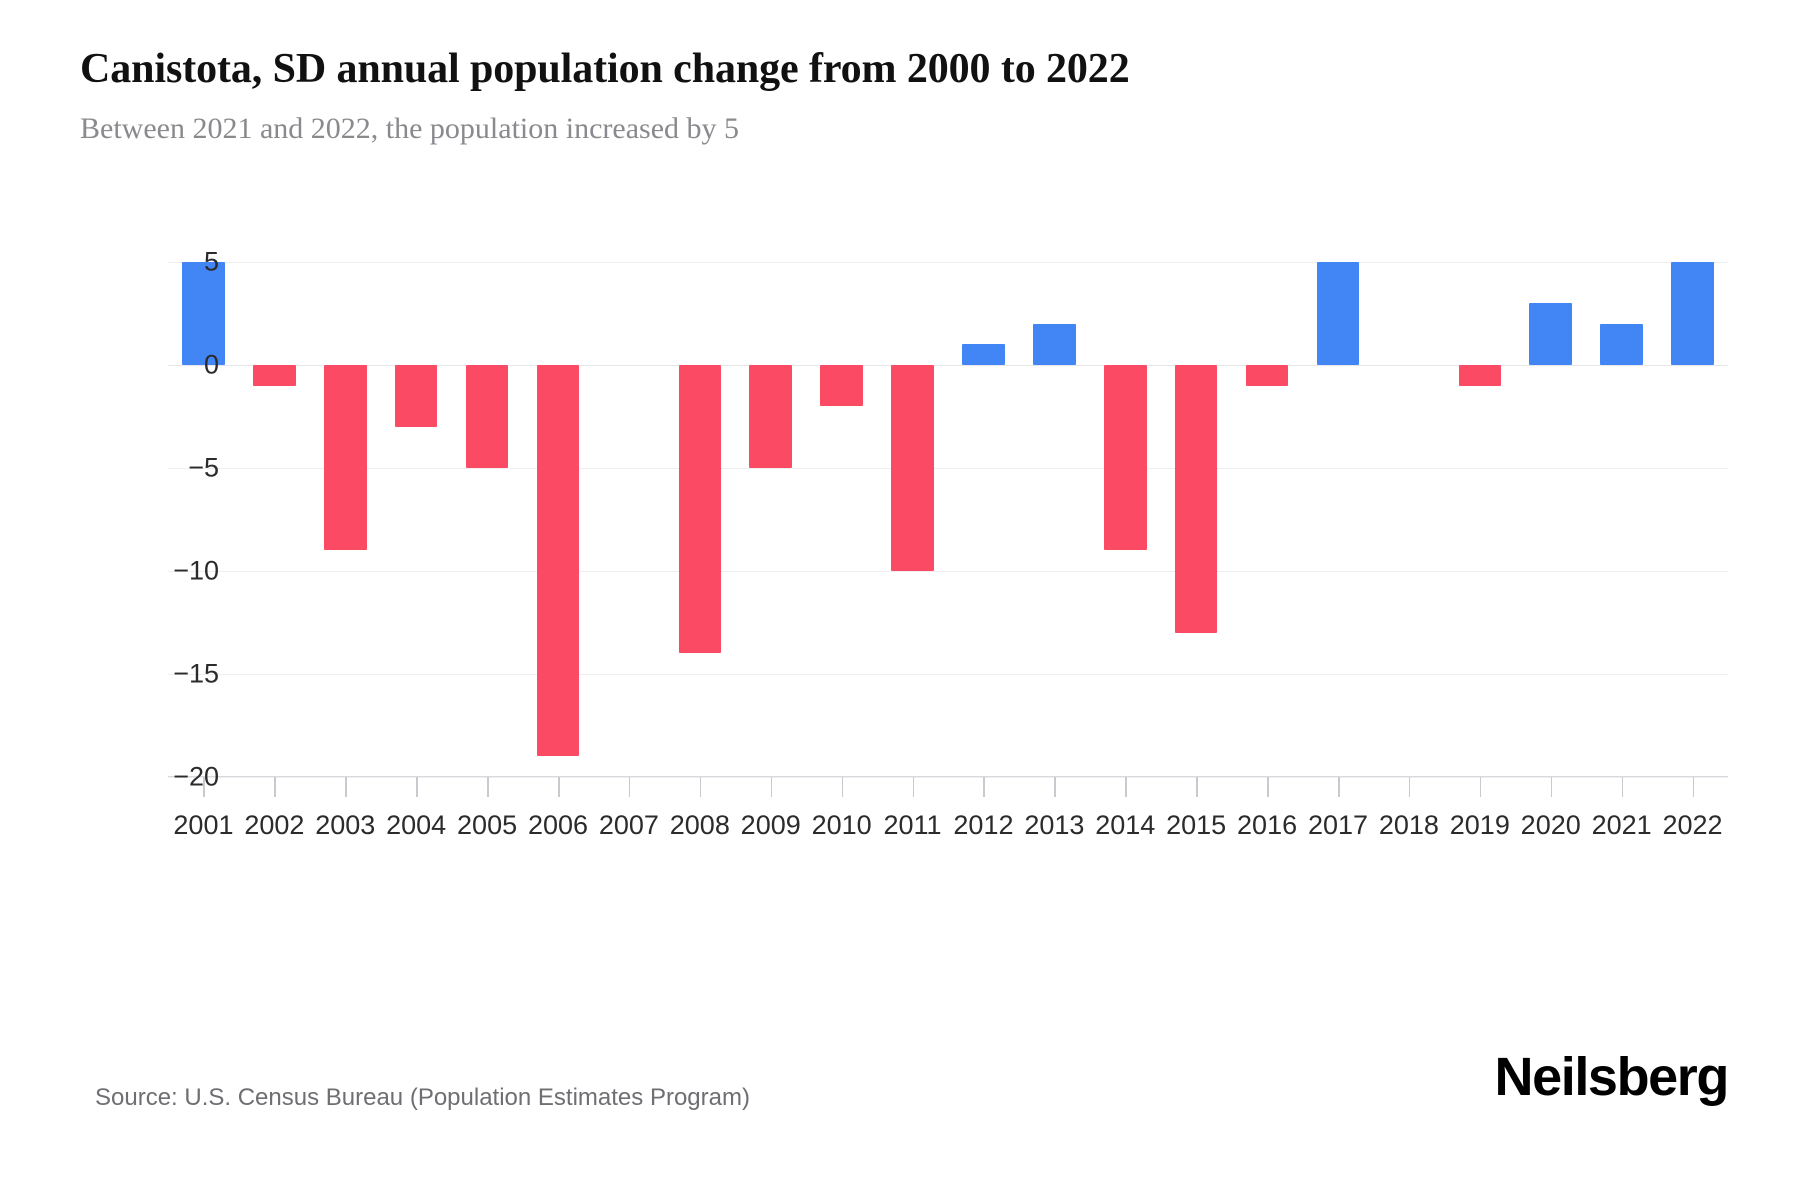 This screenshot has height=1200, width=1800. What do you see at coordinates (699, 825) in the screenshot?
I see `x-axis-label-2008: 2008` at bounding box center [699, 825].